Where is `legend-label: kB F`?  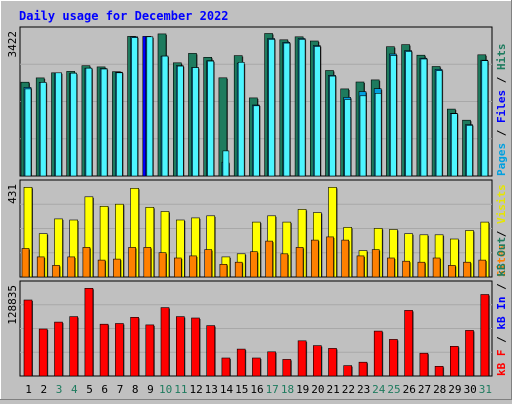
legend-label: kB F is located at coordinates (501, 363).